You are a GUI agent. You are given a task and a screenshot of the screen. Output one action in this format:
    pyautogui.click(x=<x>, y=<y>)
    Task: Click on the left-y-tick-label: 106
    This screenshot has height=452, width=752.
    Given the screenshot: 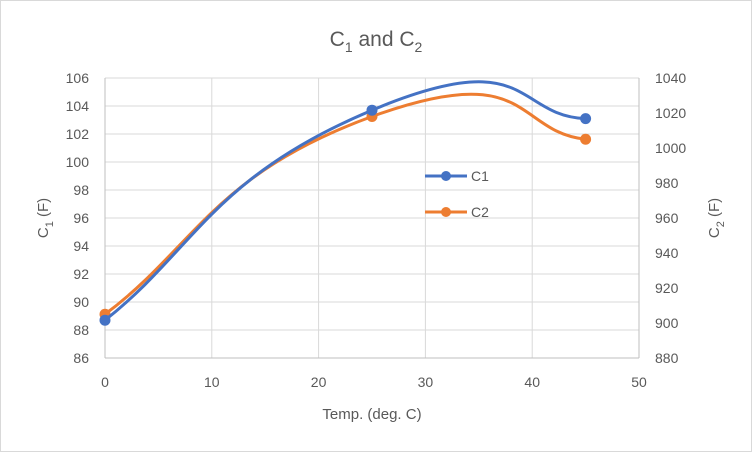 What is the action you would take?
    pyautogui.click(x=78, y=78)
    